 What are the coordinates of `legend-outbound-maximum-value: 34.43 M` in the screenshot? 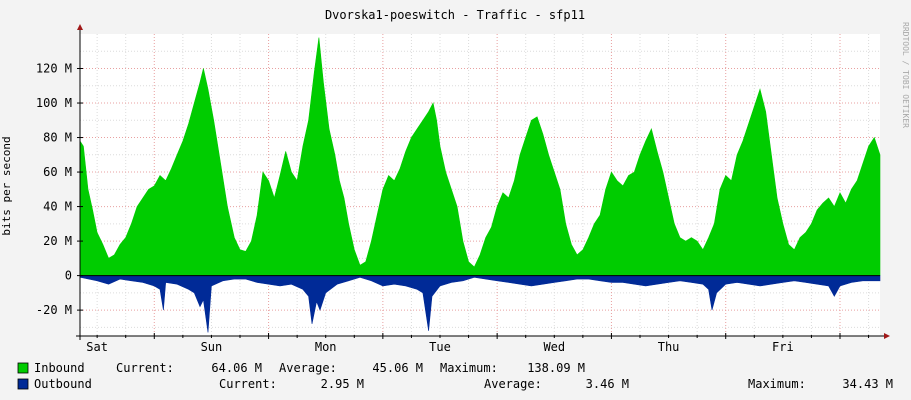 It's located at (867, 384).